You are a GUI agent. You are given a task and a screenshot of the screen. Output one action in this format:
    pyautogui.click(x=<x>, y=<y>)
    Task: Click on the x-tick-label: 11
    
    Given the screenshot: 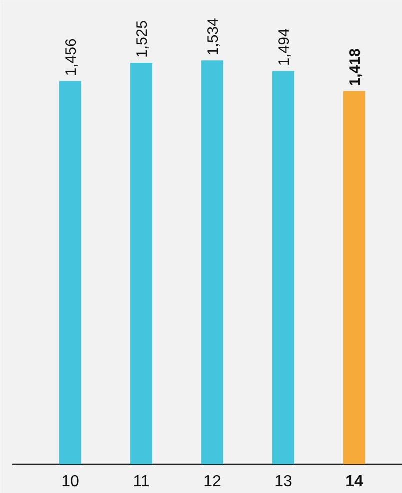 What is the action you would take?
    pyautogui.click(x=141, y=482)
    